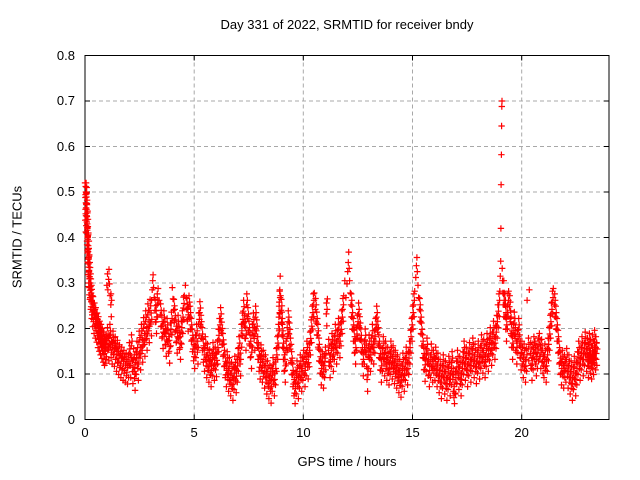  Describe the element at coordinates (65, 191) in the screenshot. I see `y-tick-label: 0.5` at that location.